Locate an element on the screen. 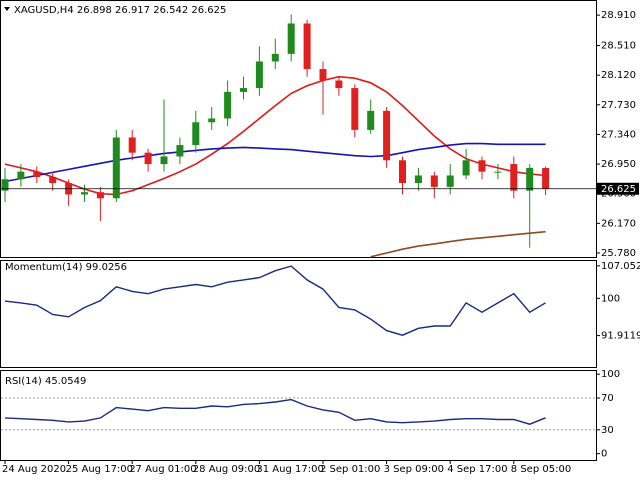 Image resolution: width=640 pixels, height=480 pixels. x-tick-label: 28 Aug 09:00 is located at coordinates (226, 469).